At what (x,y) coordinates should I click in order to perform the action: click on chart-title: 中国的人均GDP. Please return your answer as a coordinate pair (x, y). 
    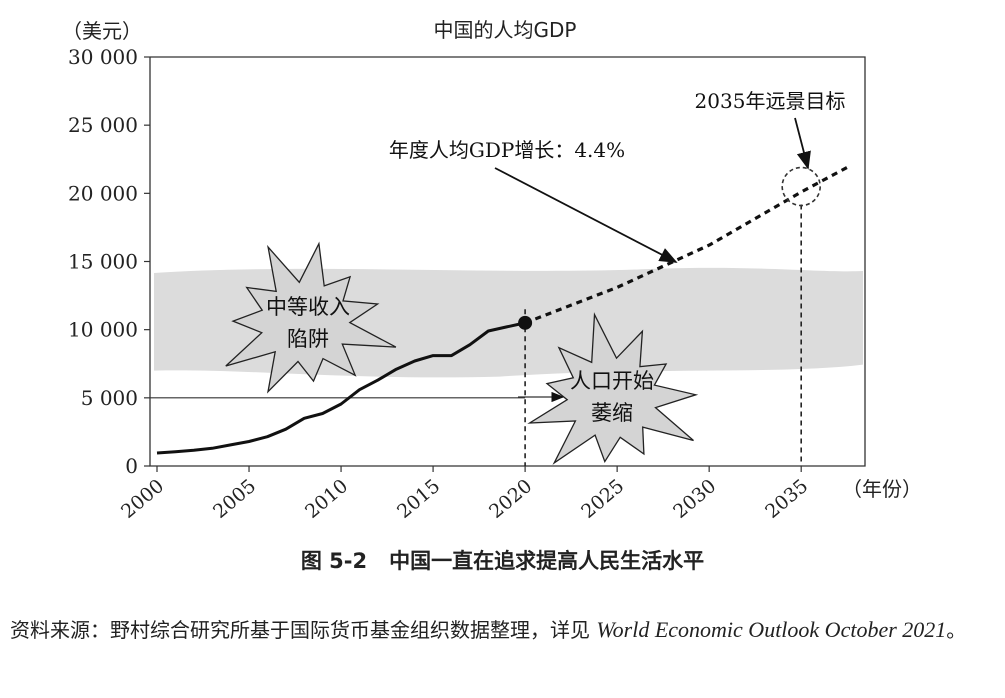
    Looking at the image, I should click on (505, 30).